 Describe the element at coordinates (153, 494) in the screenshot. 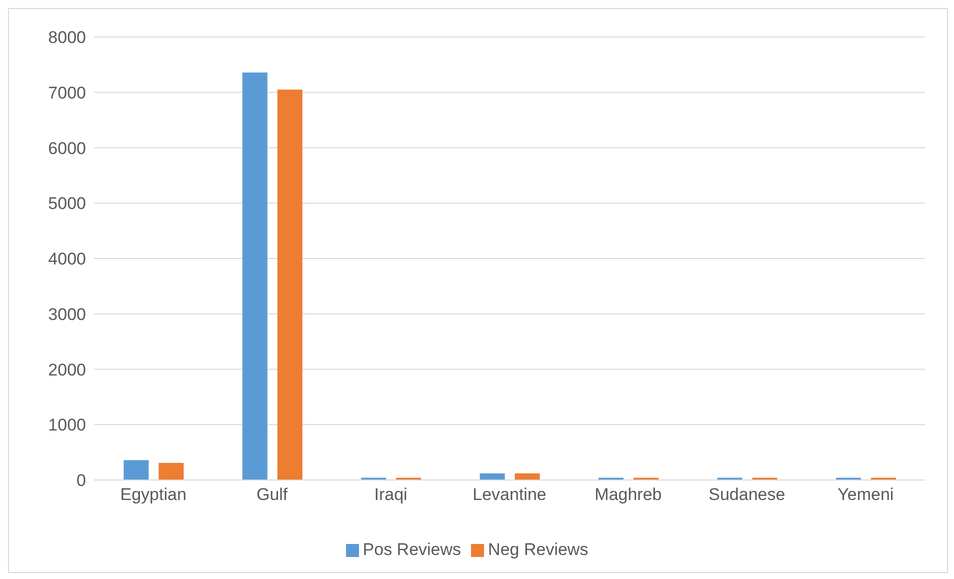

I see `x-tick-label: Egyptian` at that location.